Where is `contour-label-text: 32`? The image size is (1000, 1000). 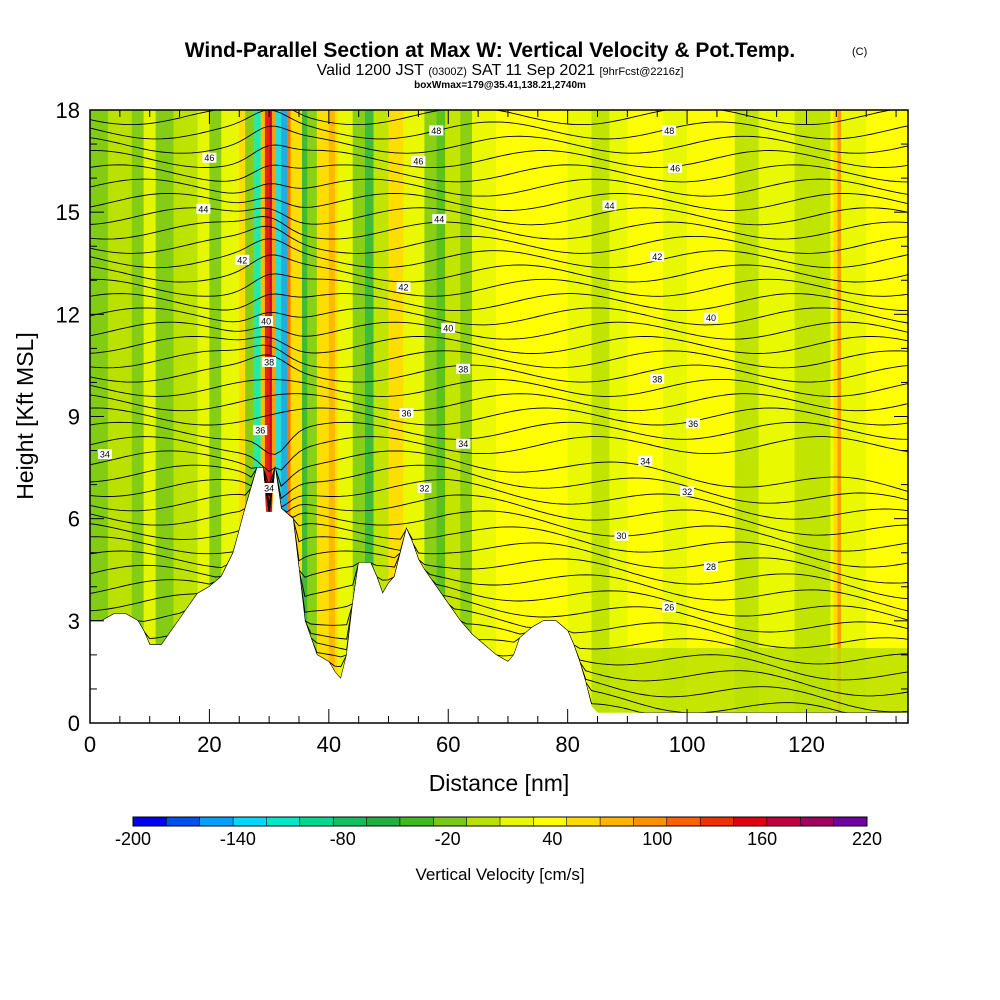
contour-label-text: 32 is located at coordinates (424, 489).